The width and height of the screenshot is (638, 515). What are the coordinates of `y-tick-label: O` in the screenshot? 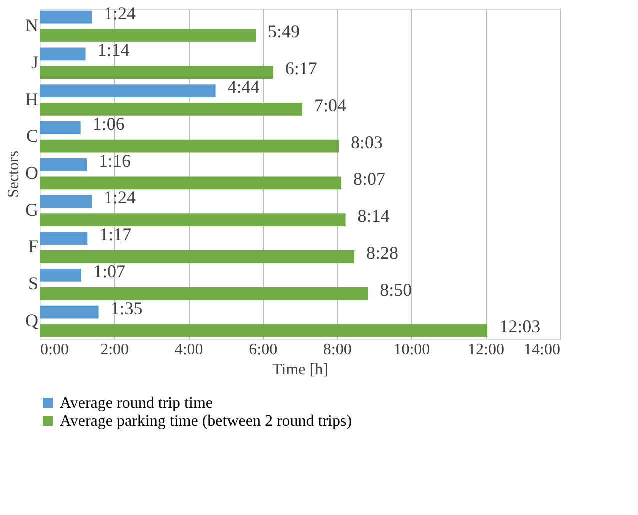 It's located at (32, 173).